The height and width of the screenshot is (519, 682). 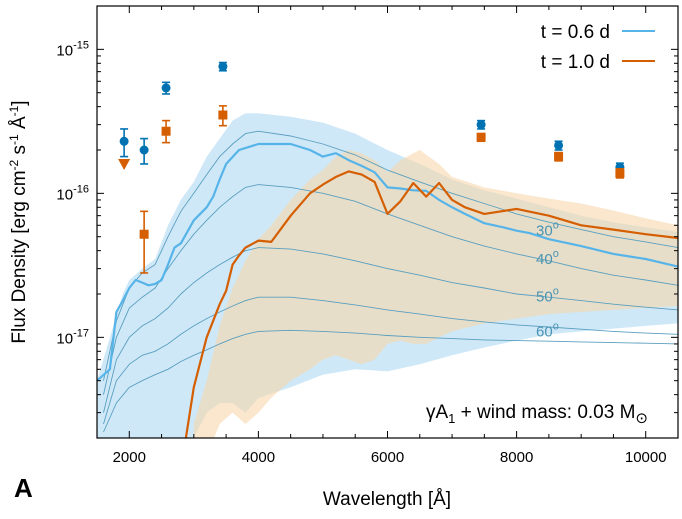 What do you see at coordinates (516, 457) in the screenshot?
I see `x-tick-label: 8000` at bounding box center [516, 457].